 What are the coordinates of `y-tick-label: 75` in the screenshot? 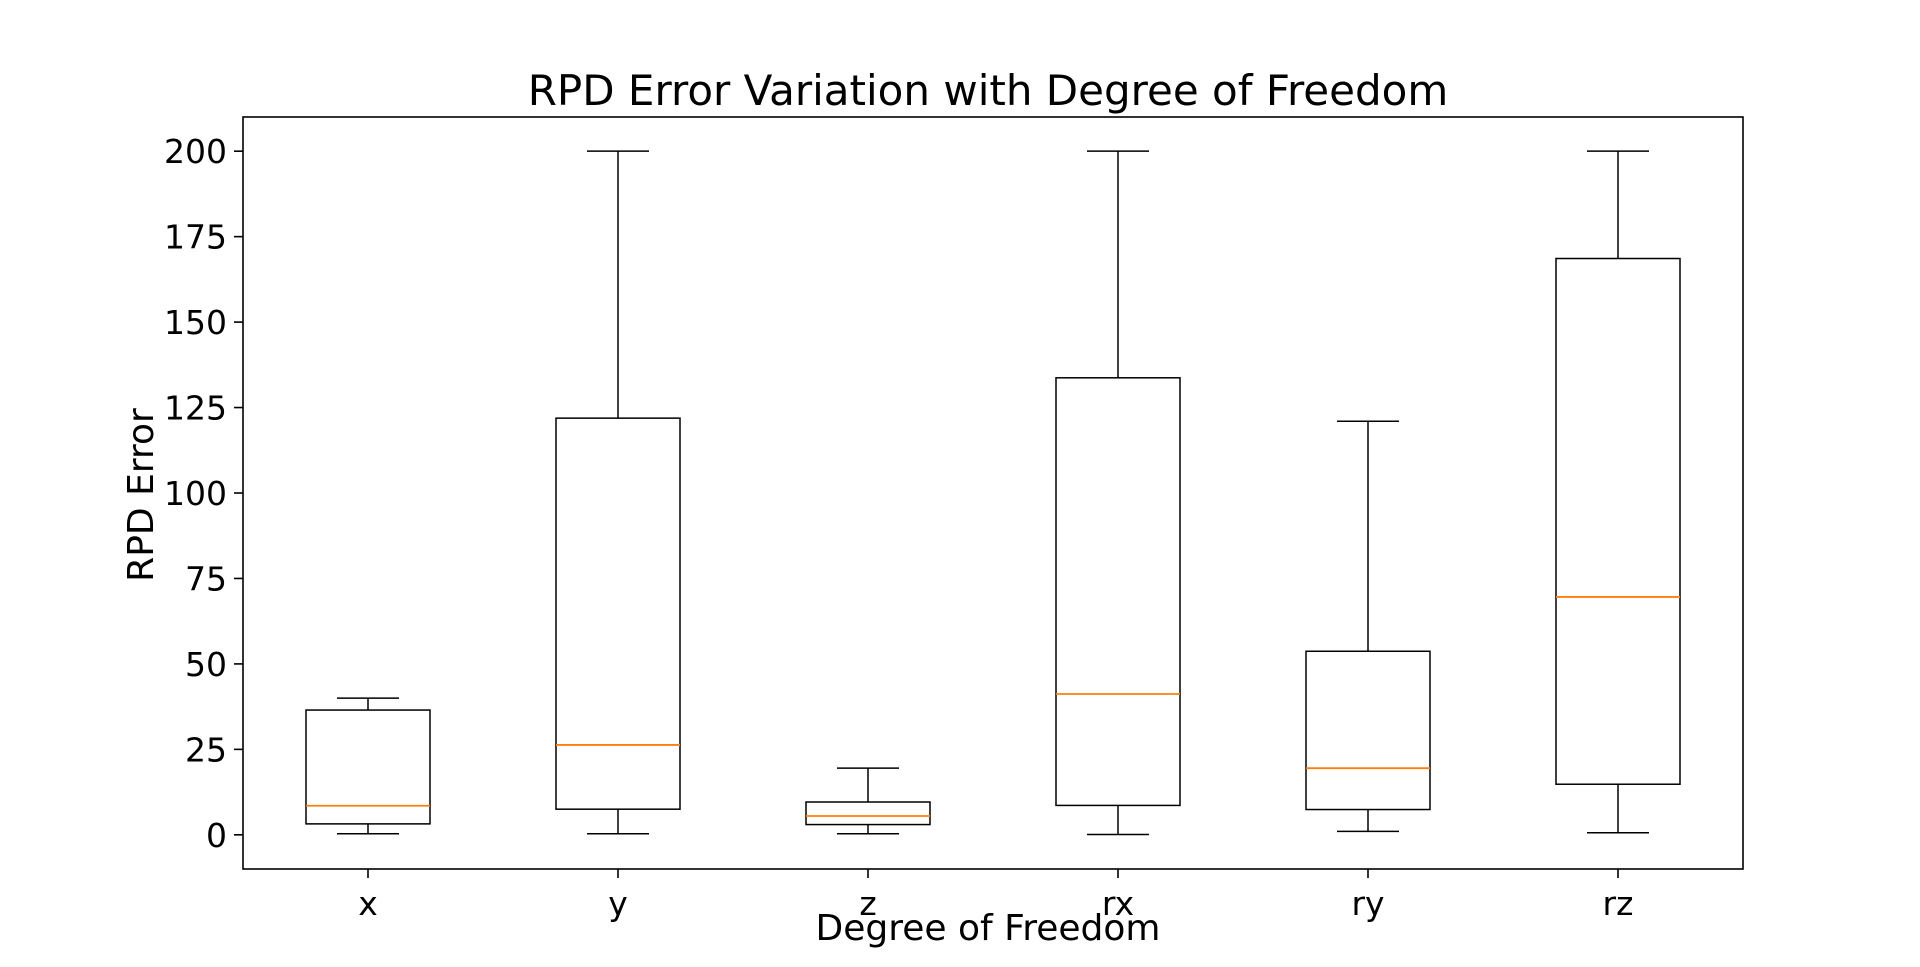 It's located at (206, 578).